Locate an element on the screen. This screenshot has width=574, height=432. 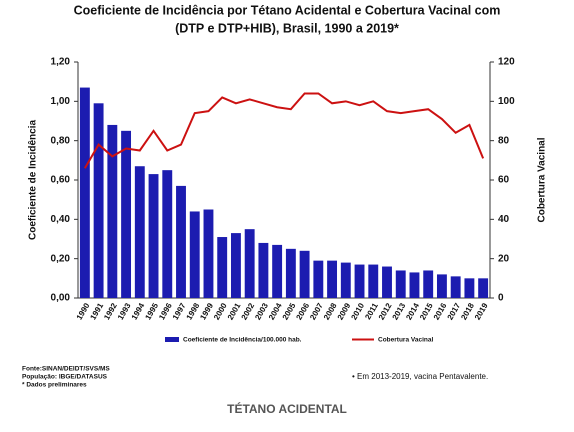
note: População: IBGE/DATASUS is located at coordinates (65, 377).